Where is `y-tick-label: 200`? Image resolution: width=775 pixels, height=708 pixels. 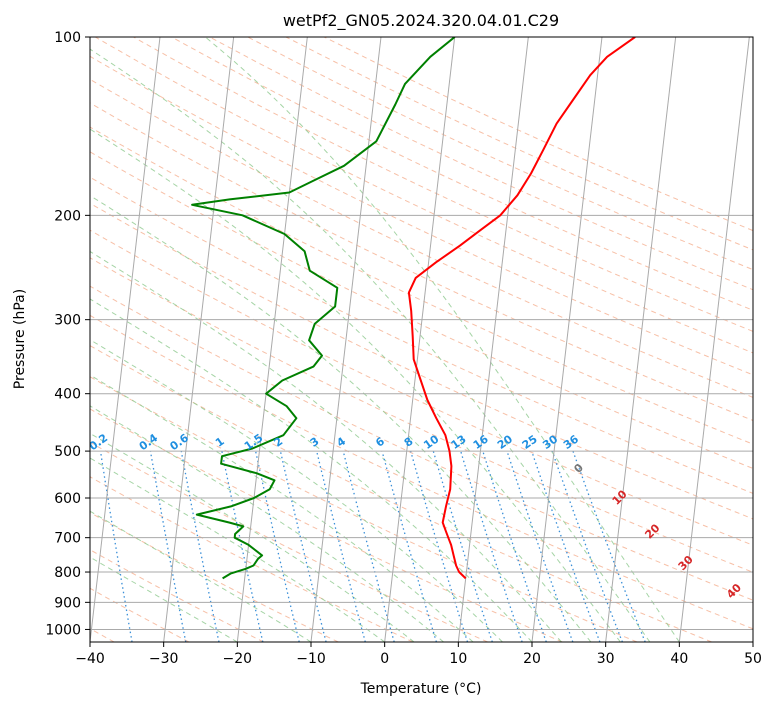 y-tick-label: 200 is located at coordinates (67, 216).